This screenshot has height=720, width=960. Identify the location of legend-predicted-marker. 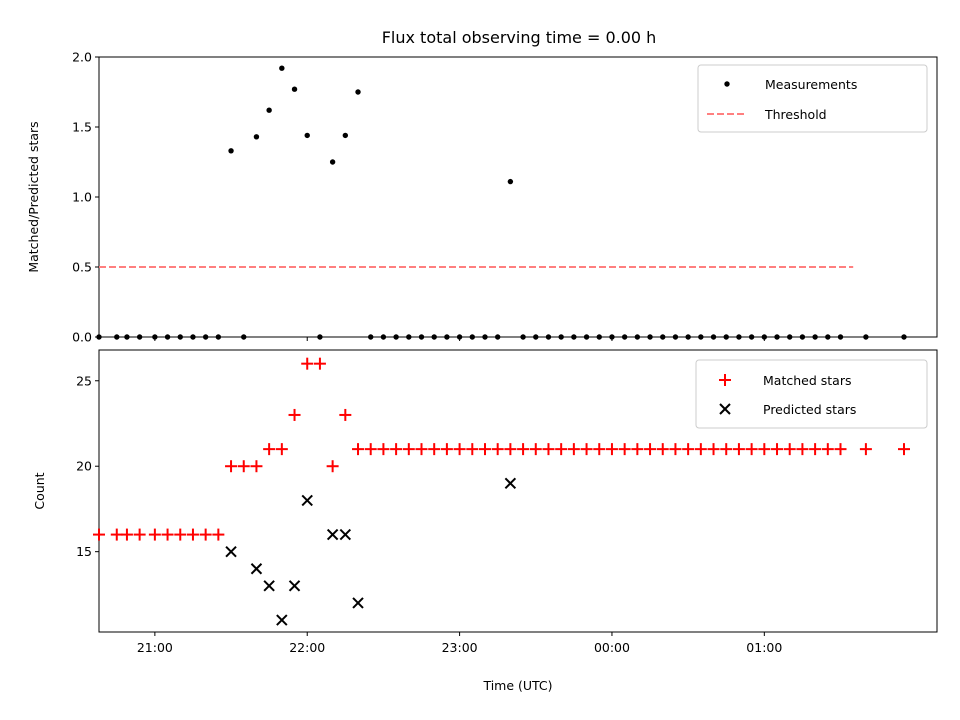
(725, 409).